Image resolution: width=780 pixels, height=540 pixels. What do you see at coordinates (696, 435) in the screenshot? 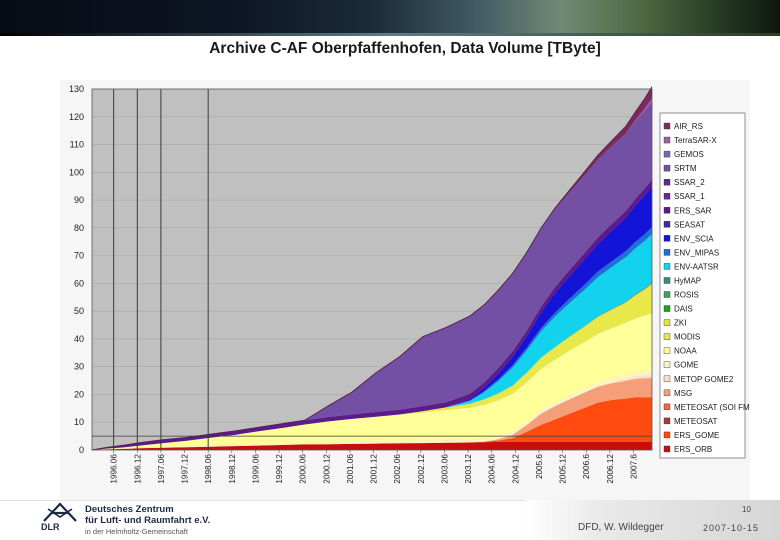
I see `legend-label: ERS_GOME` at bounding box center [696, 435].